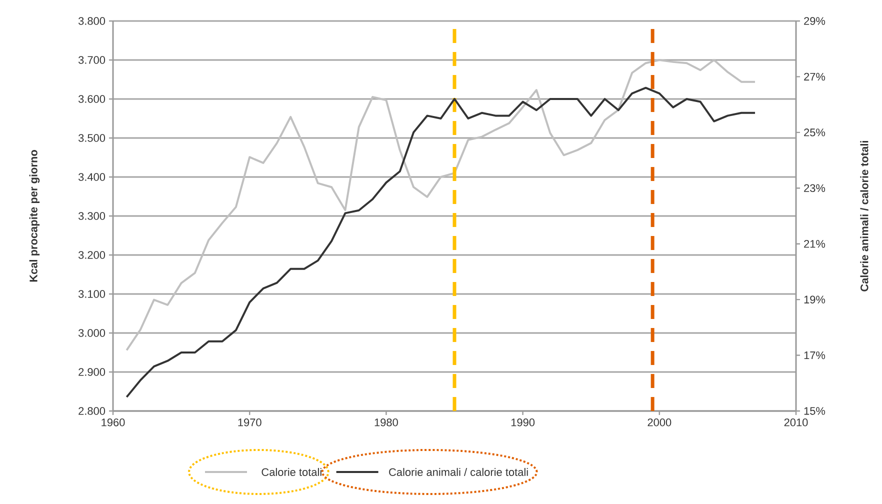  Describe the element at coordinates (92, 60) in the screenshot. I see `y-tick-label: 3.700` at that location.